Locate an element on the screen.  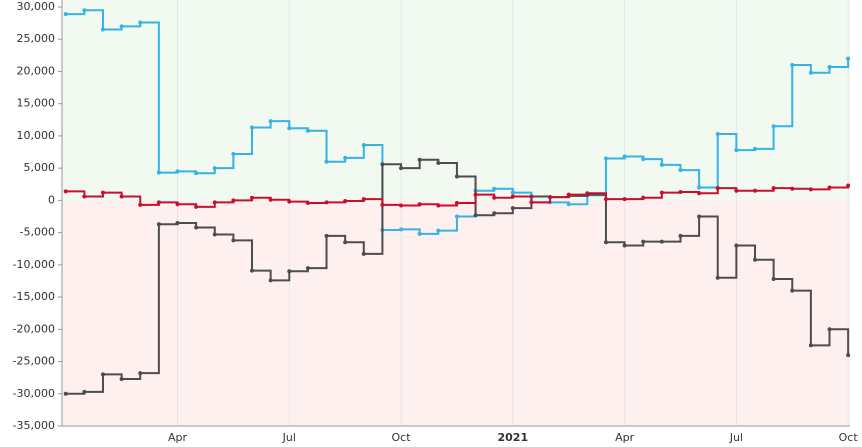
x-tick-label: 2021 is located at coordinates (513, 437).